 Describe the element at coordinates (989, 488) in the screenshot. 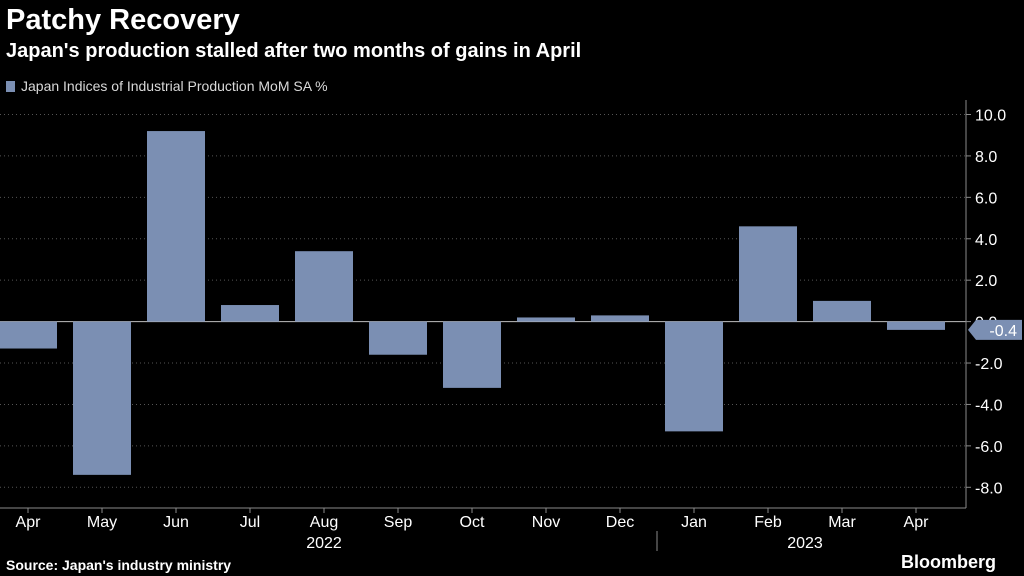

I see `y-tick-label: -8.0` at that location.